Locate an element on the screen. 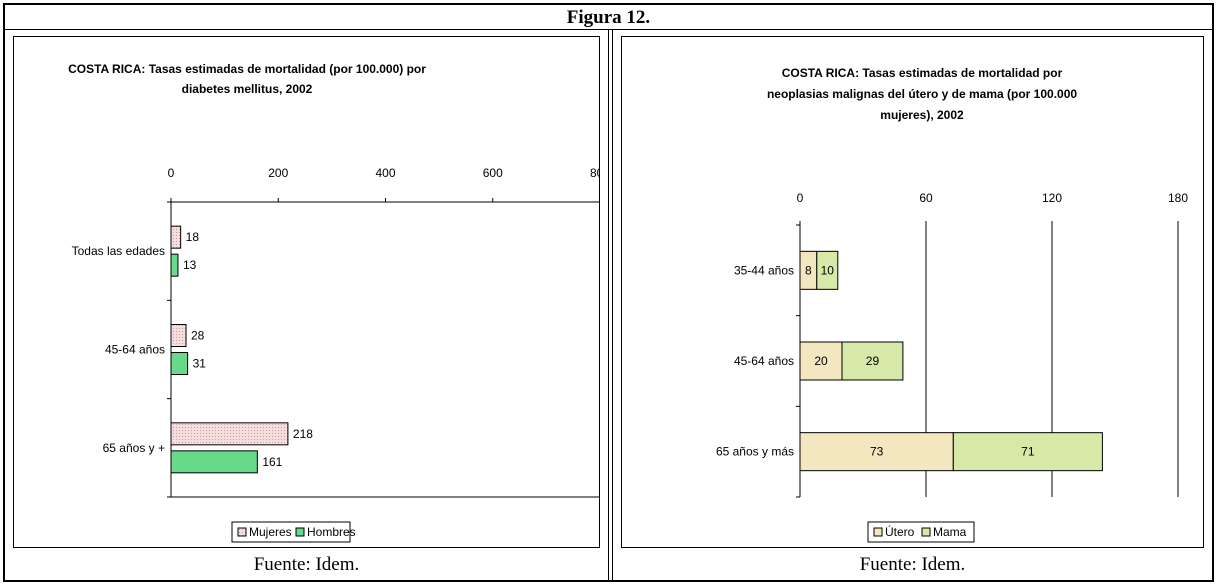  data-label: 218 is located at coordinates (303, 434).